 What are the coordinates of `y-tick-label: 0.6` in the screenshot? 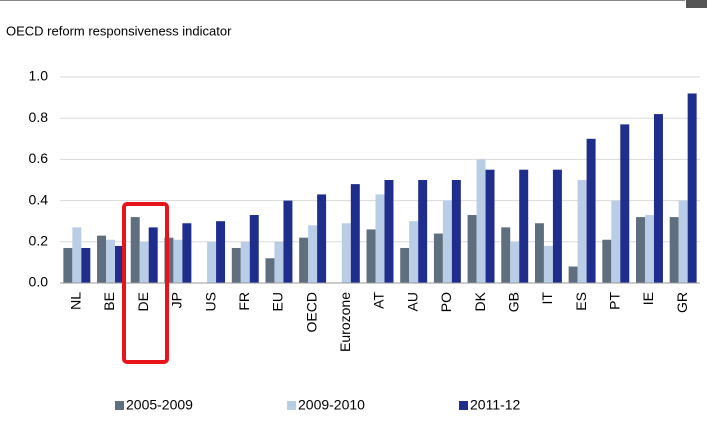 It's located at (39, 158).